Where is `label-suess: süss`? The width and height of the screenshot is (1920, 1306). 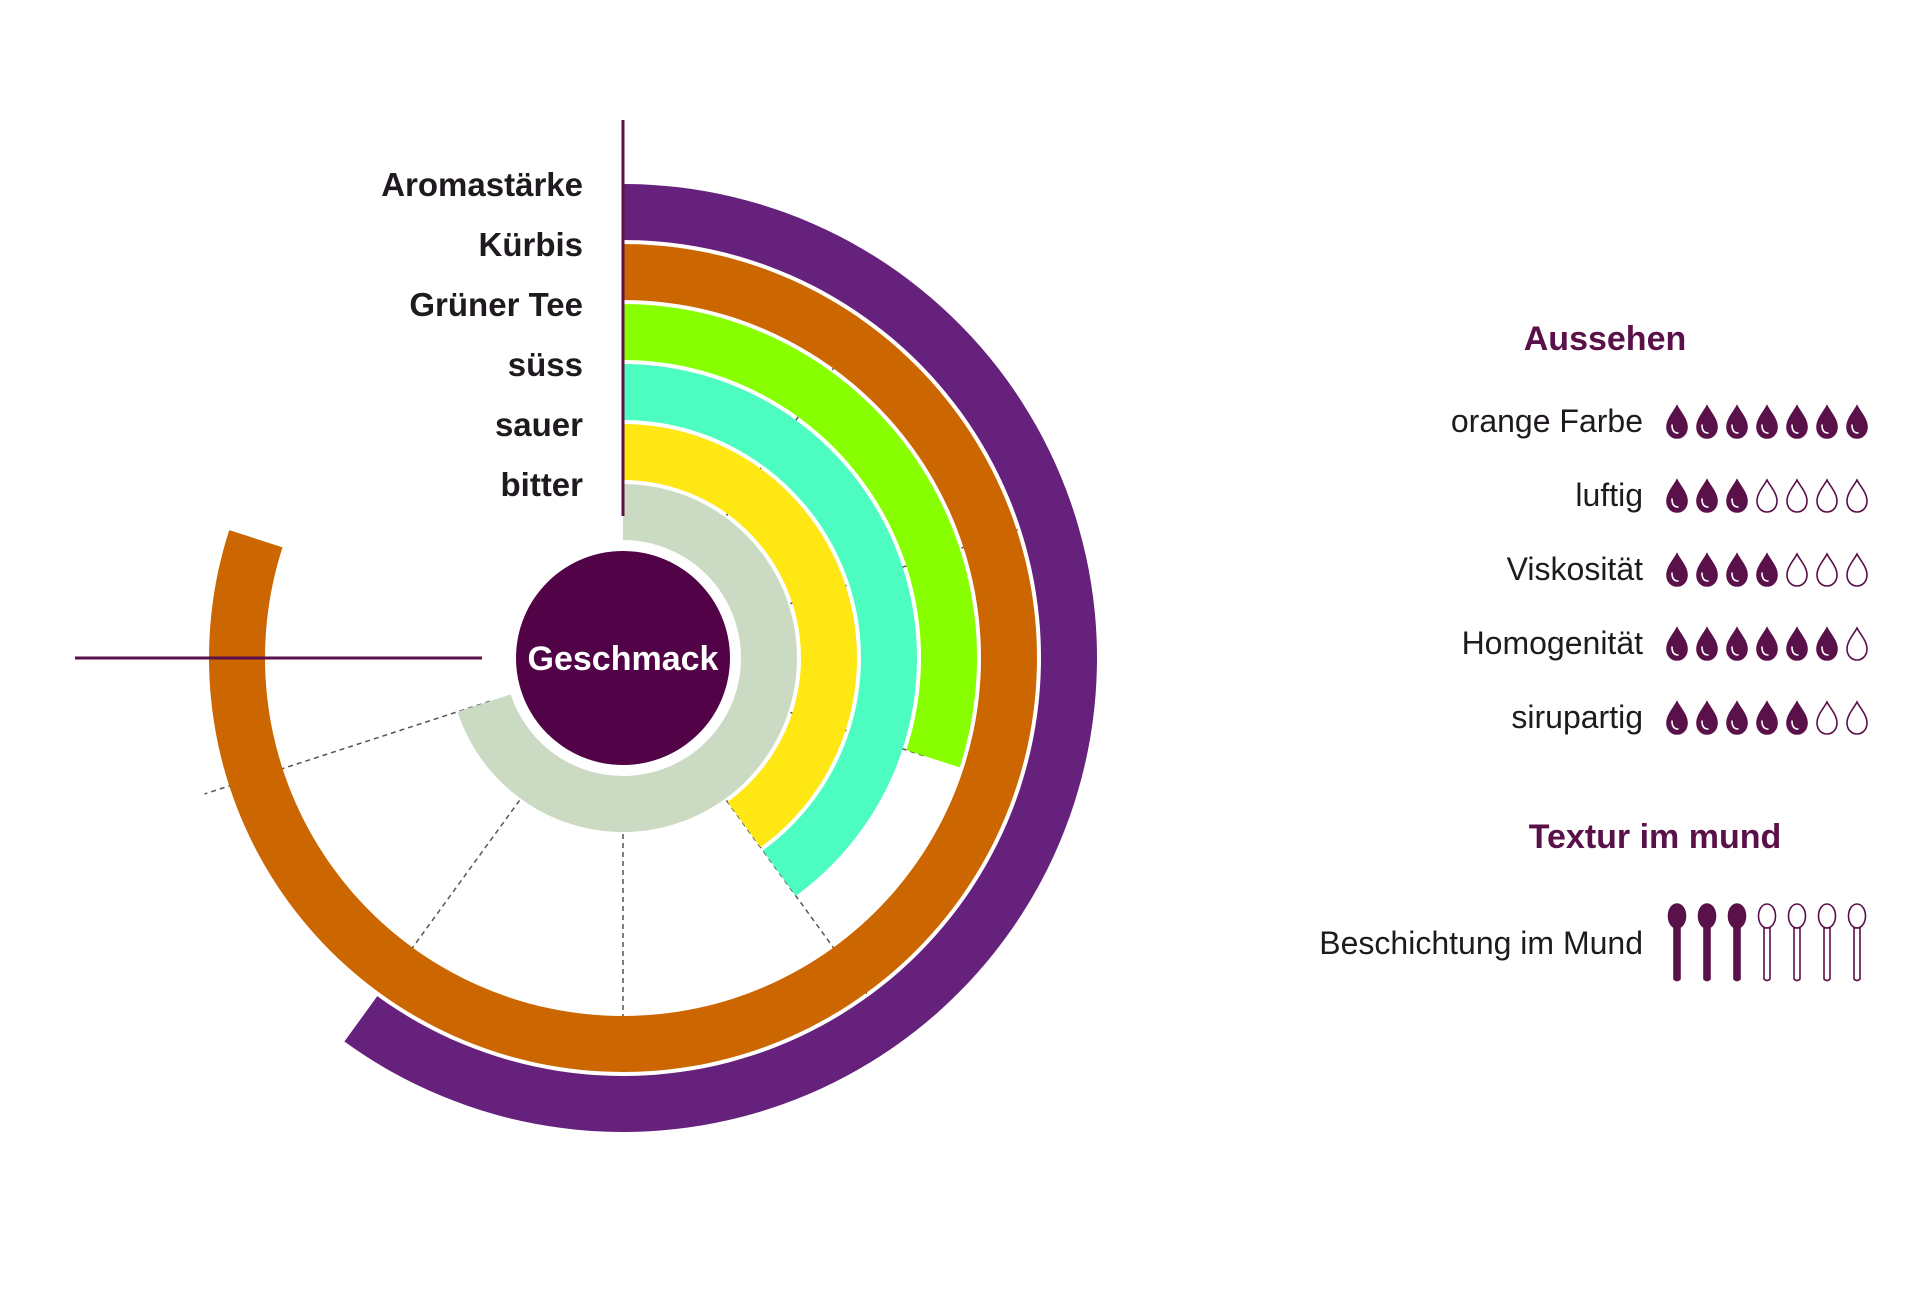
label-suess: süss is located at coordinates (545, 364).